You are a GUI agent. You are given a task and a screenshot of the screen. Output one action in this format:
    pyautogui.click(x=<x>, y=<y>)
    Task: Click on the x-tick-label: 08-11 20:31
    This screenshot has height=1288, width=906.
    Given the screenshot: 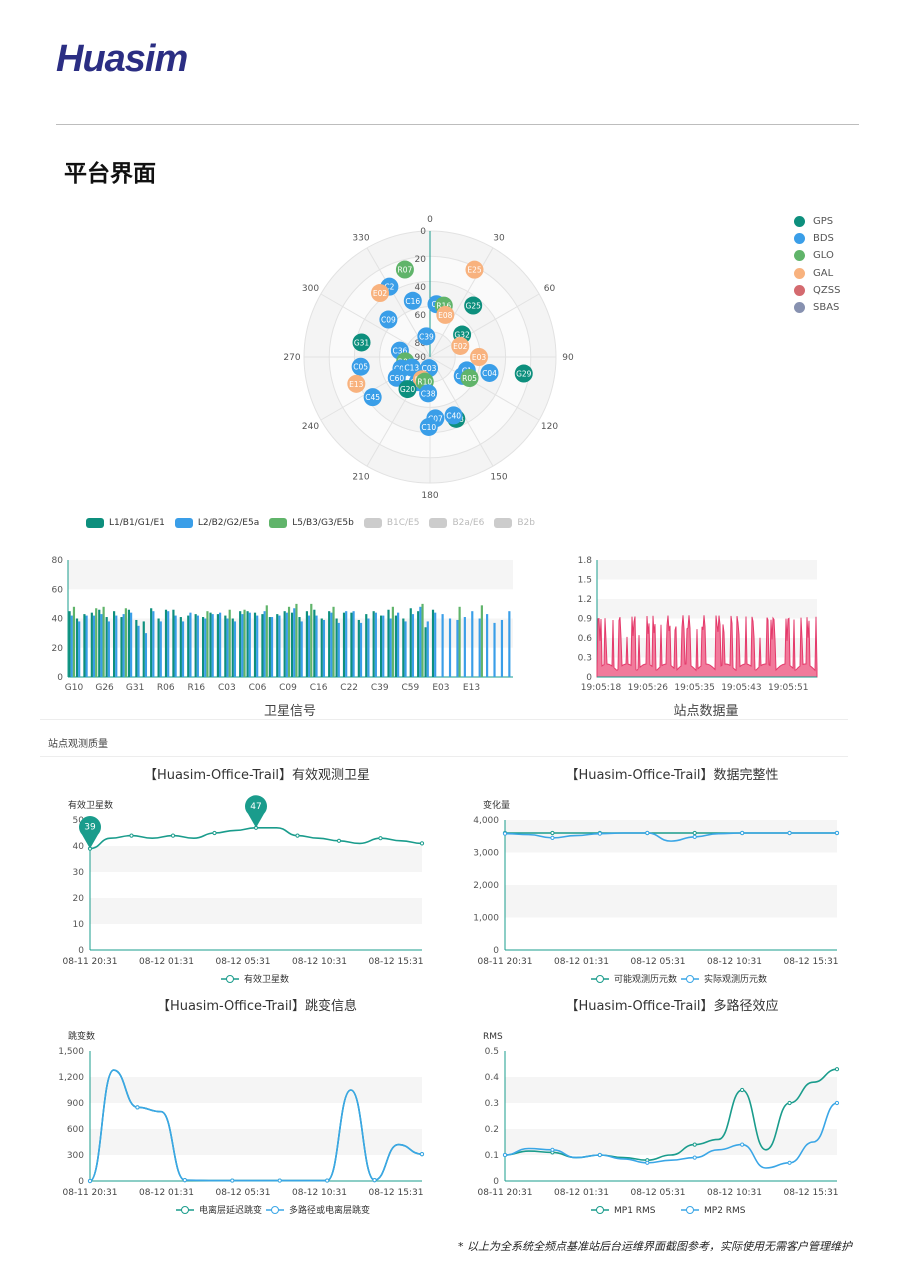 What is the action you would take?
    pyautogui.click(x=90, y=962)
    